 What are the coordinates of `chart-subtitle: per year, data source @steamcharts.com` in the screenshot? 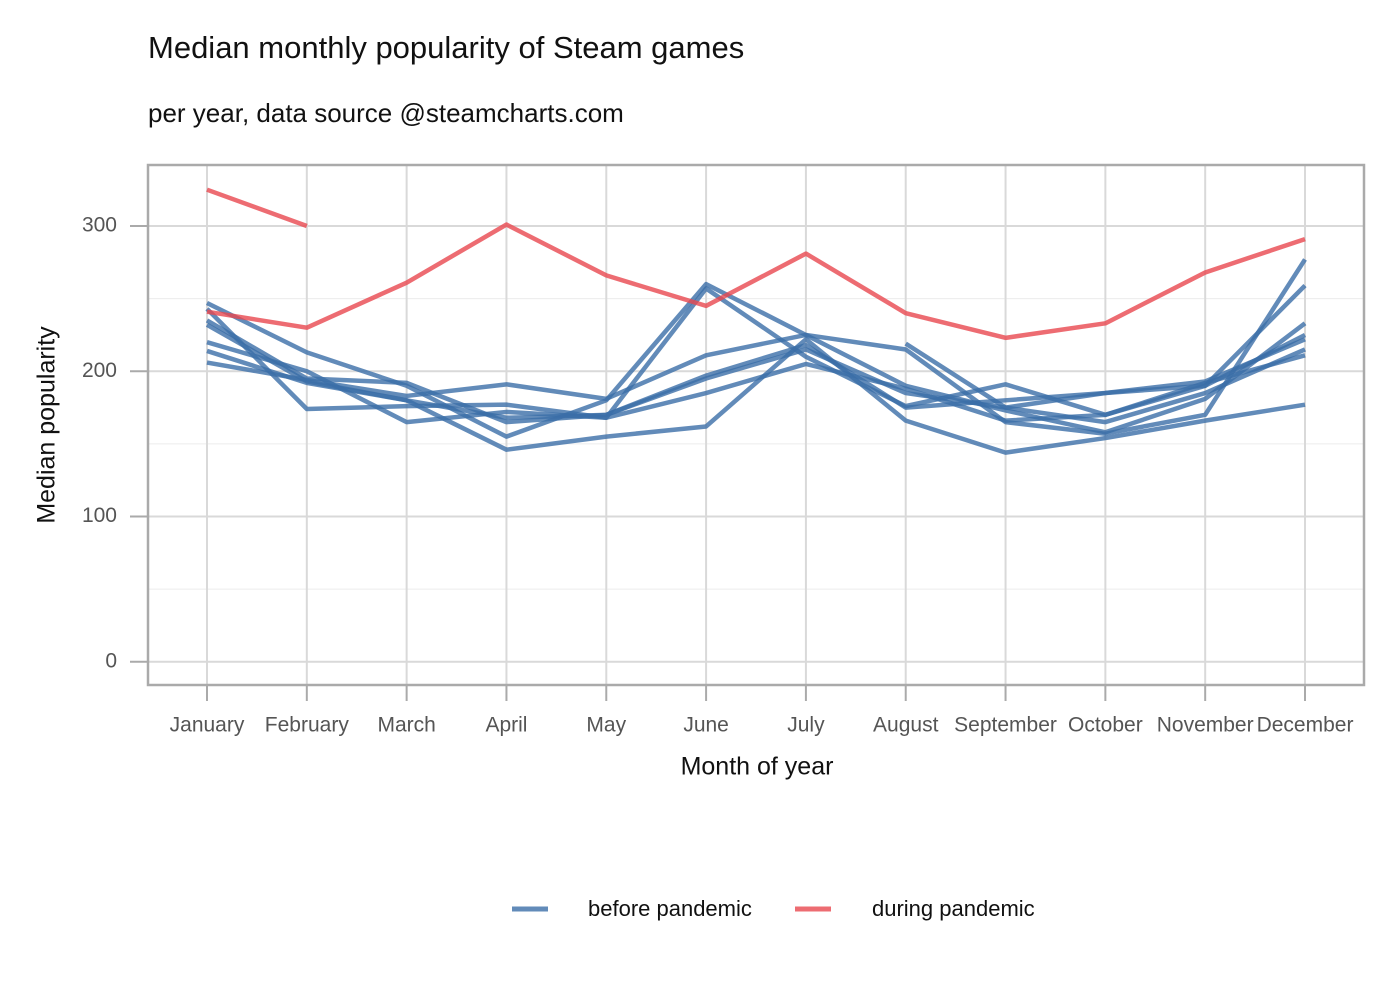 It's located at (386, 113).